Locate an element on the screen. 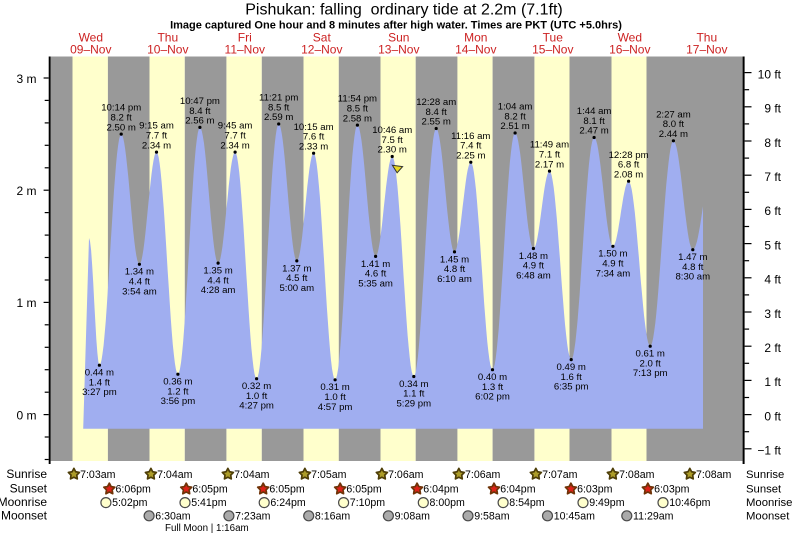  svg-text: 1.50 m is located at coordinates (612, 254).